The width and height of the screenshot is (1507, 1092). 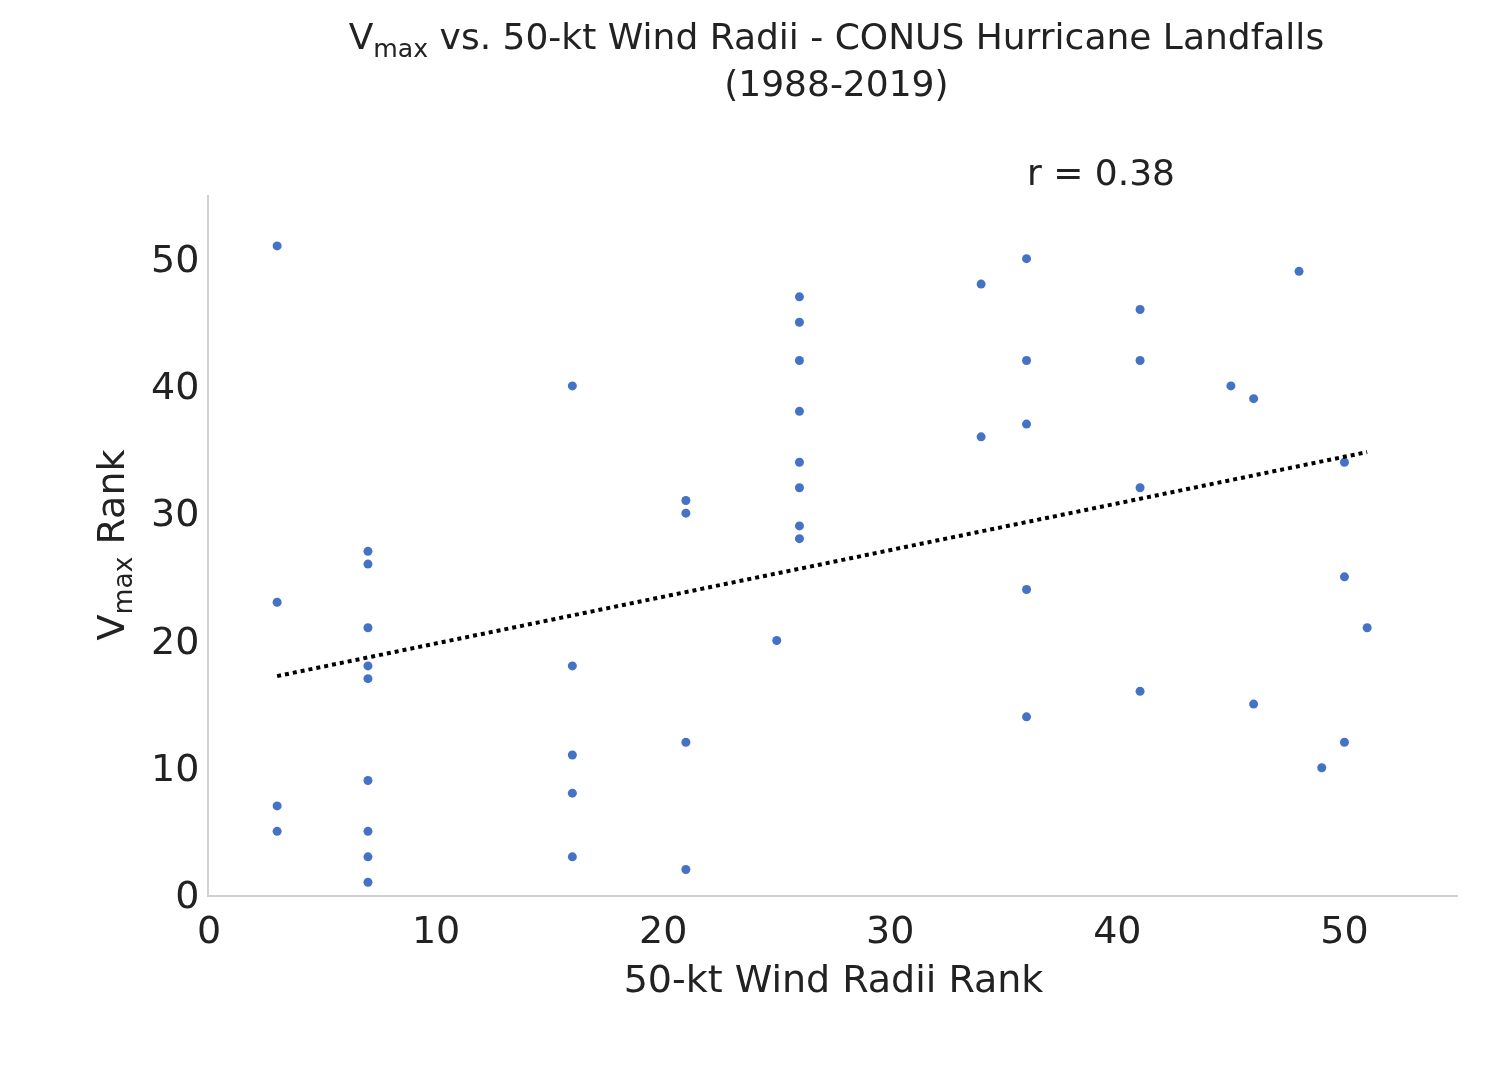 What do you see at coordinates (175, 386) in the screenshot?
I see `y-tick-label: 40` at bounding box center [175, 386].